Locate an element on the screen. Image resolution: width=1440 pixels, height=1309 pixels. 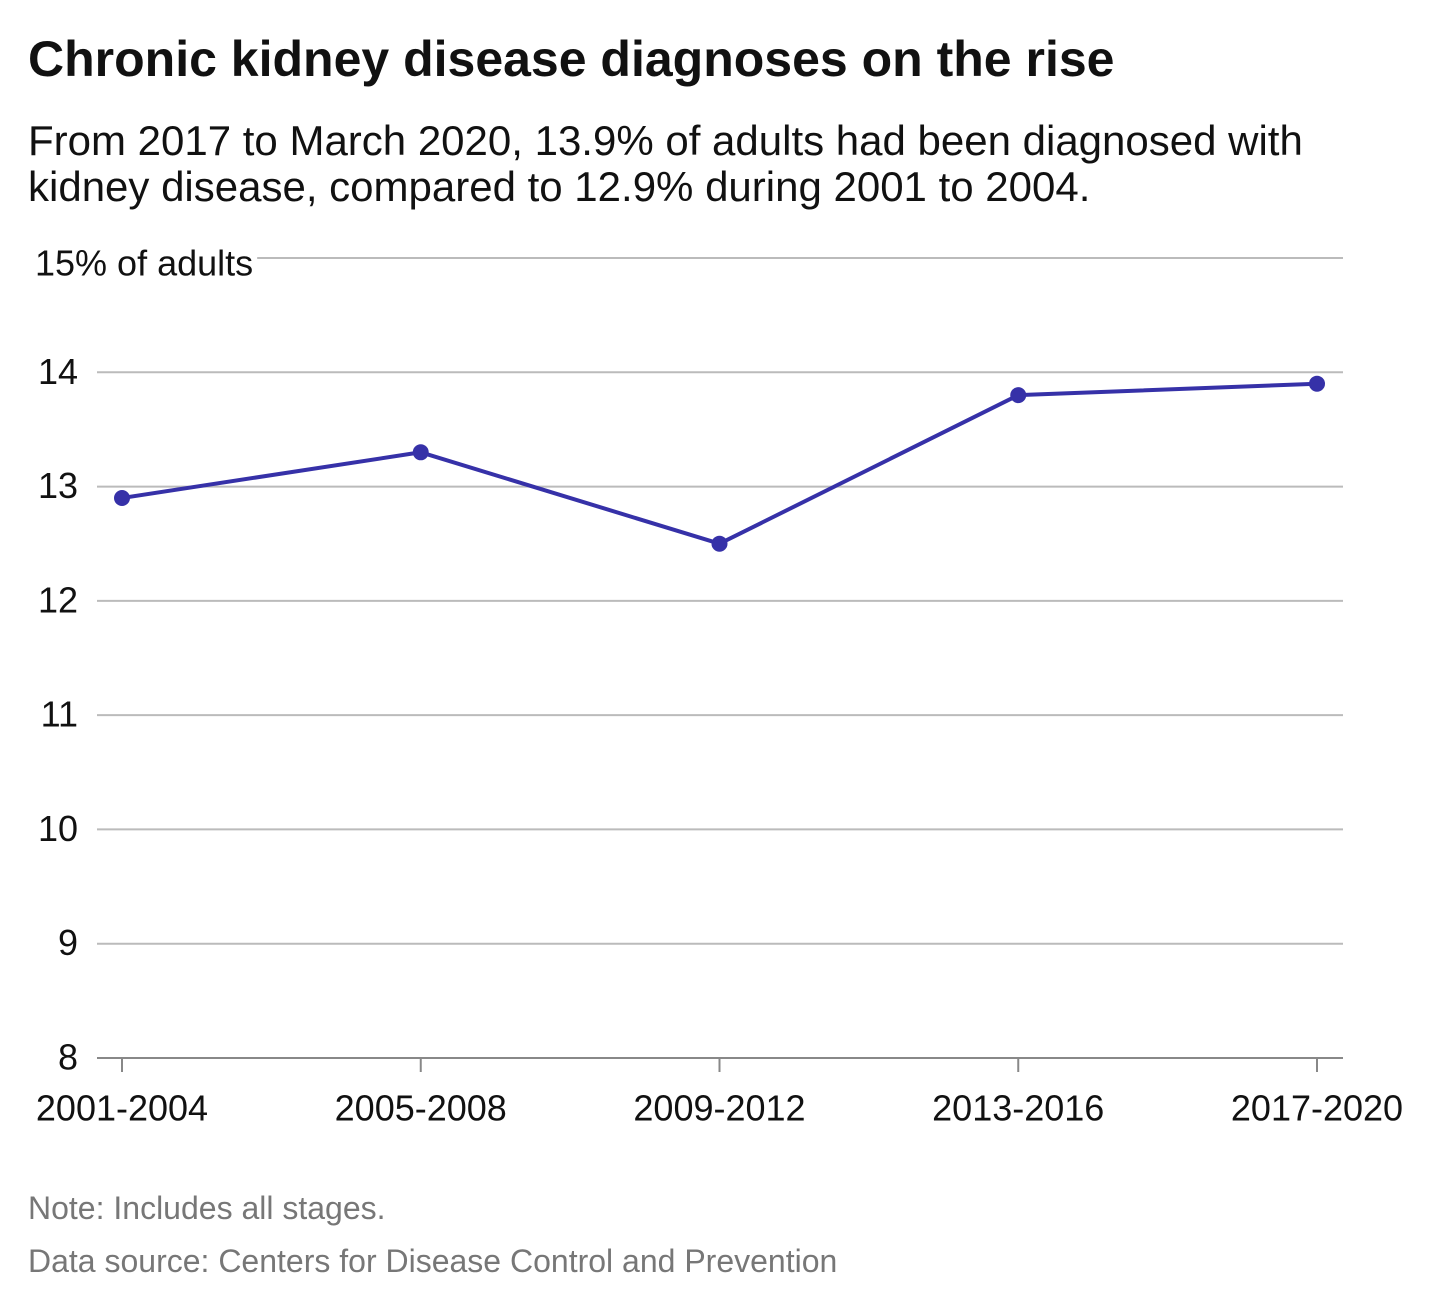
y-tick-label: 12 is located at coordinates (58, 599).